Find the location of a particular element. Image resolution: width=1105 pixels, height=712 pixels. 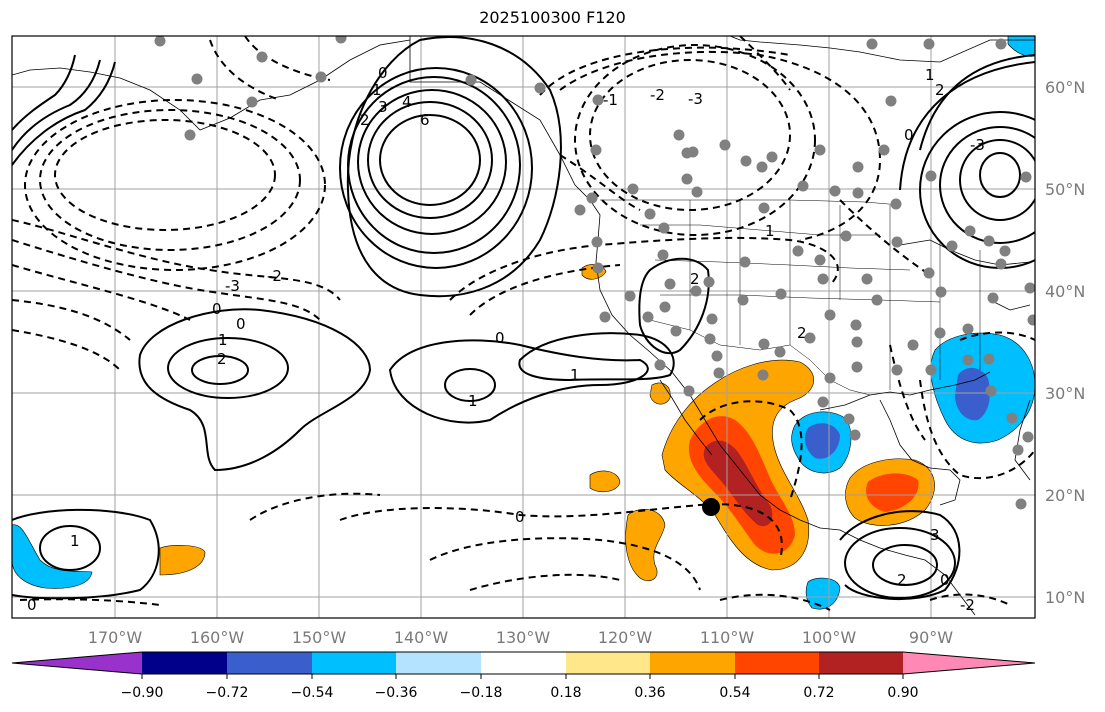

lon-label: 140°W is located at coordinates (421, 637).